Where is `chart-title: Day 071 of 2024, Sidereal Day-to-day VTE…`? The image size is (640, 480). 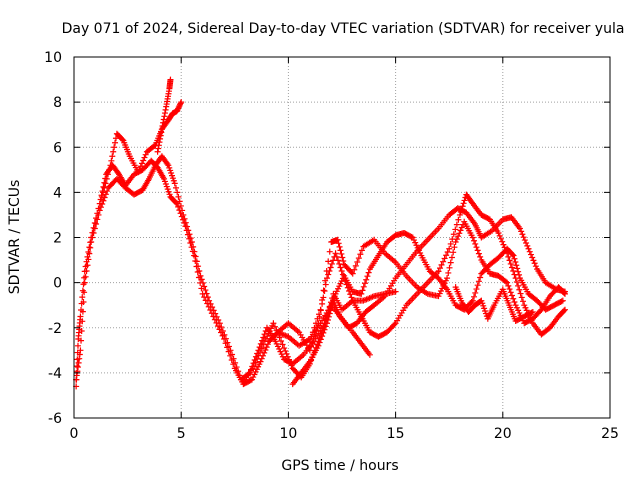 chart-title: Day 071 of 2024, Sidereal Day-to-day VTE… is located at coordinates (343, 29).